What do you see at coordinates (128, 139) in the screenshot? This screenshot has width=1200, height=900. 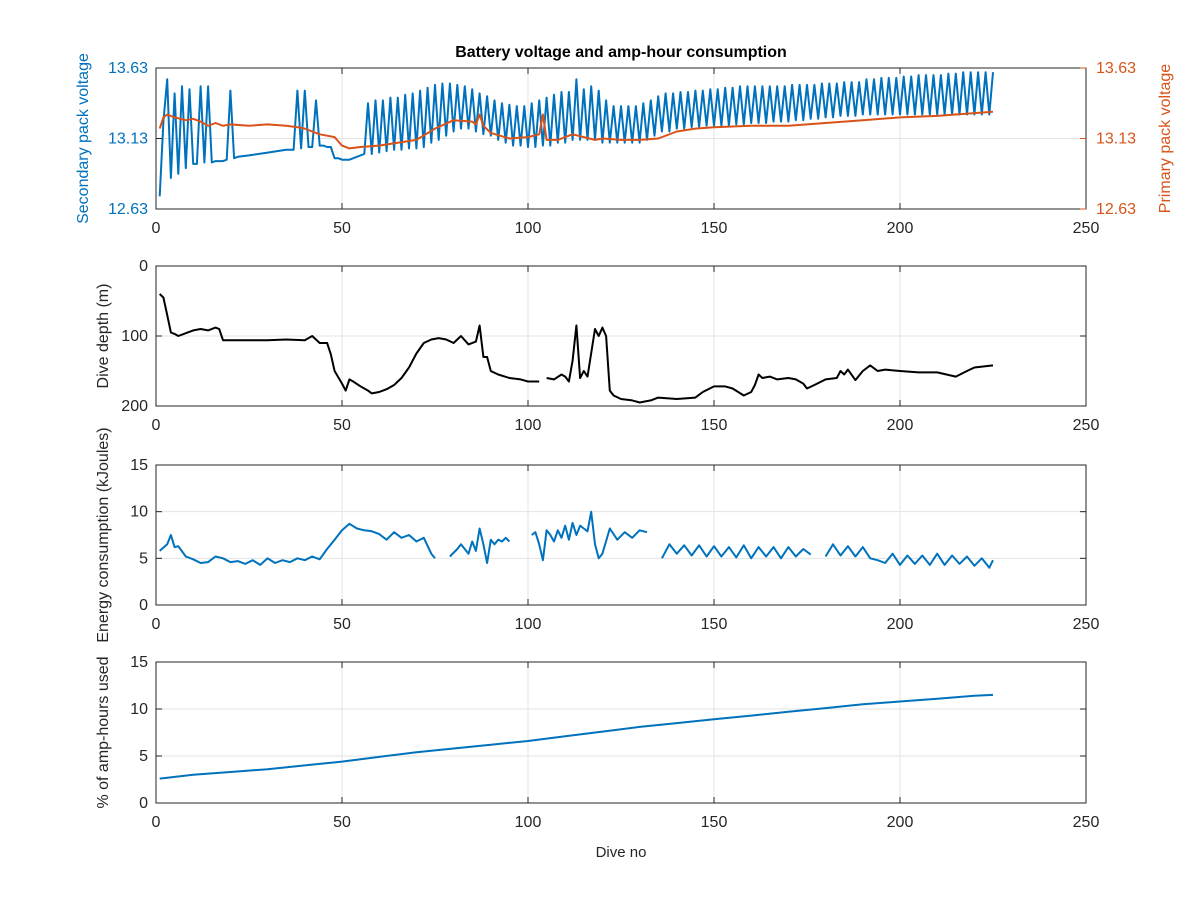 I see `y-tick-label: 13.13` at bounding box center [128, 139].